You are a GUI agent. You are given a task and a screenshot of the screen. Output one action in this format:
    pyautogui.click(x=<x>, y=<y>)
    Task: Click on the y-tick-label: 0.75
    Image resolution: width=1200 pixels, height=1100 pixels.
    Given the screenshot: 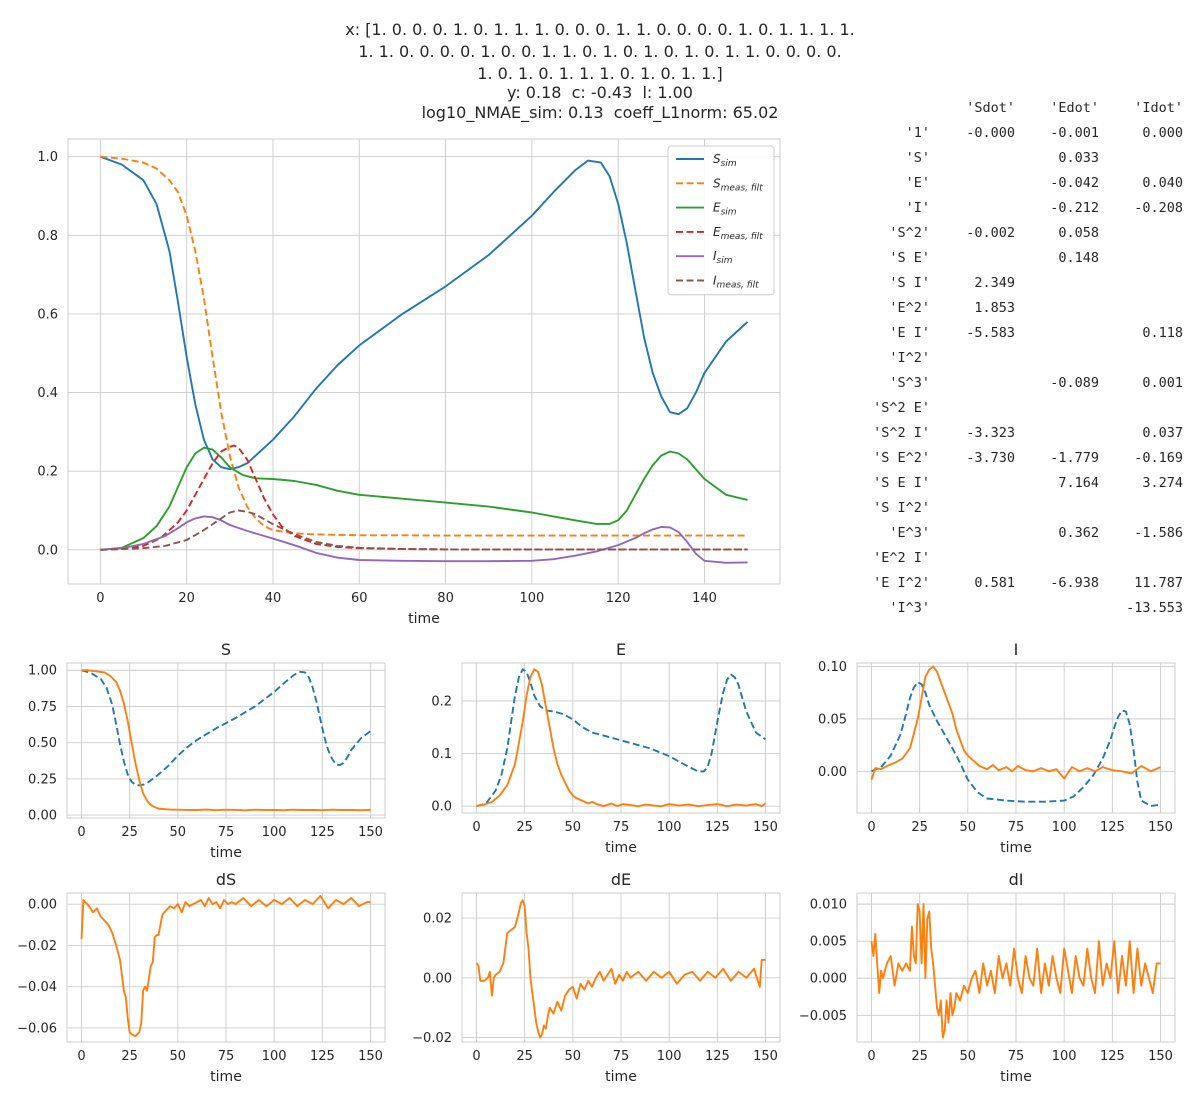 What is the action you would take?
    pyautogui.click(x=42, y=707)
    